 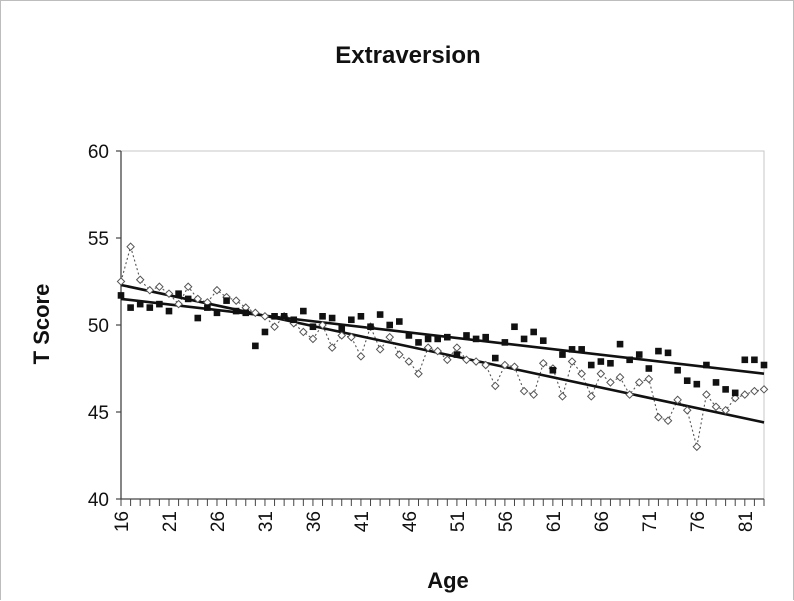 What do you see at coordinates (554, 521) in the screenshot?
I see `x-tick-label: 61` at bounding box center [554, 521].